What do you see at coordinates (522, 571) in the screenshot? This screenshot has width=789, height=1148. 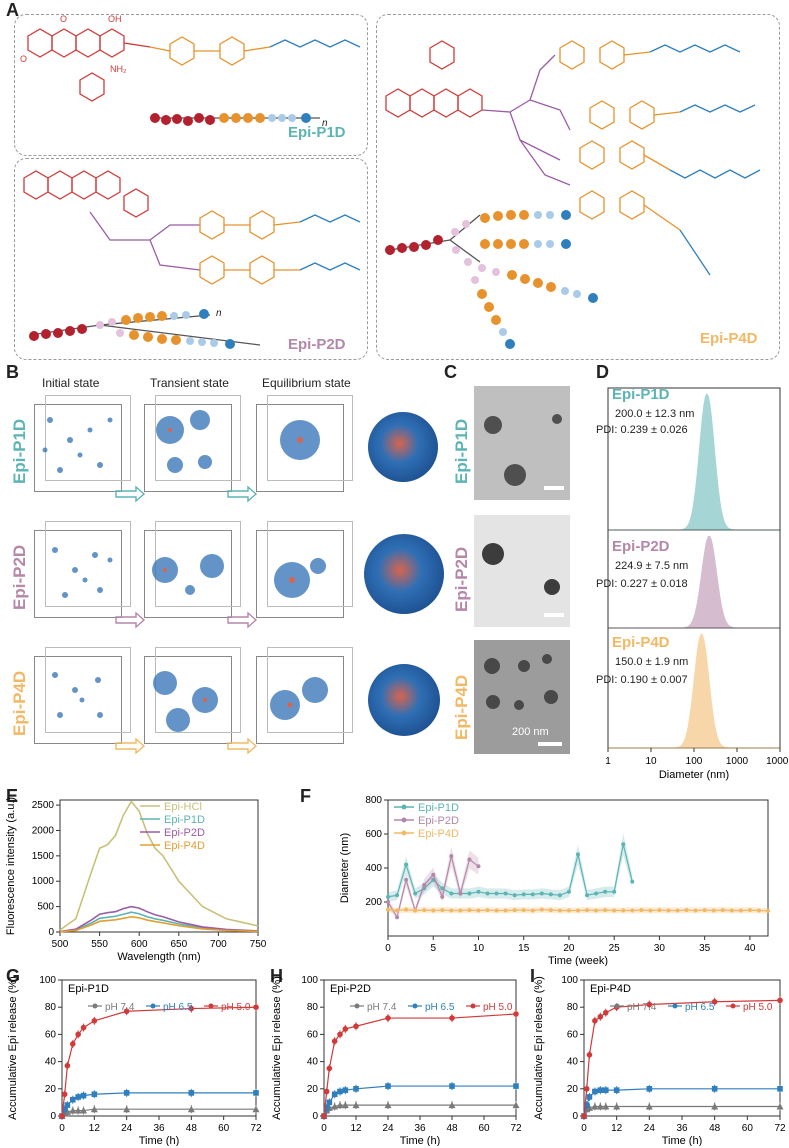 I see `tem-image-p2d` at bounding box center [522, 571].